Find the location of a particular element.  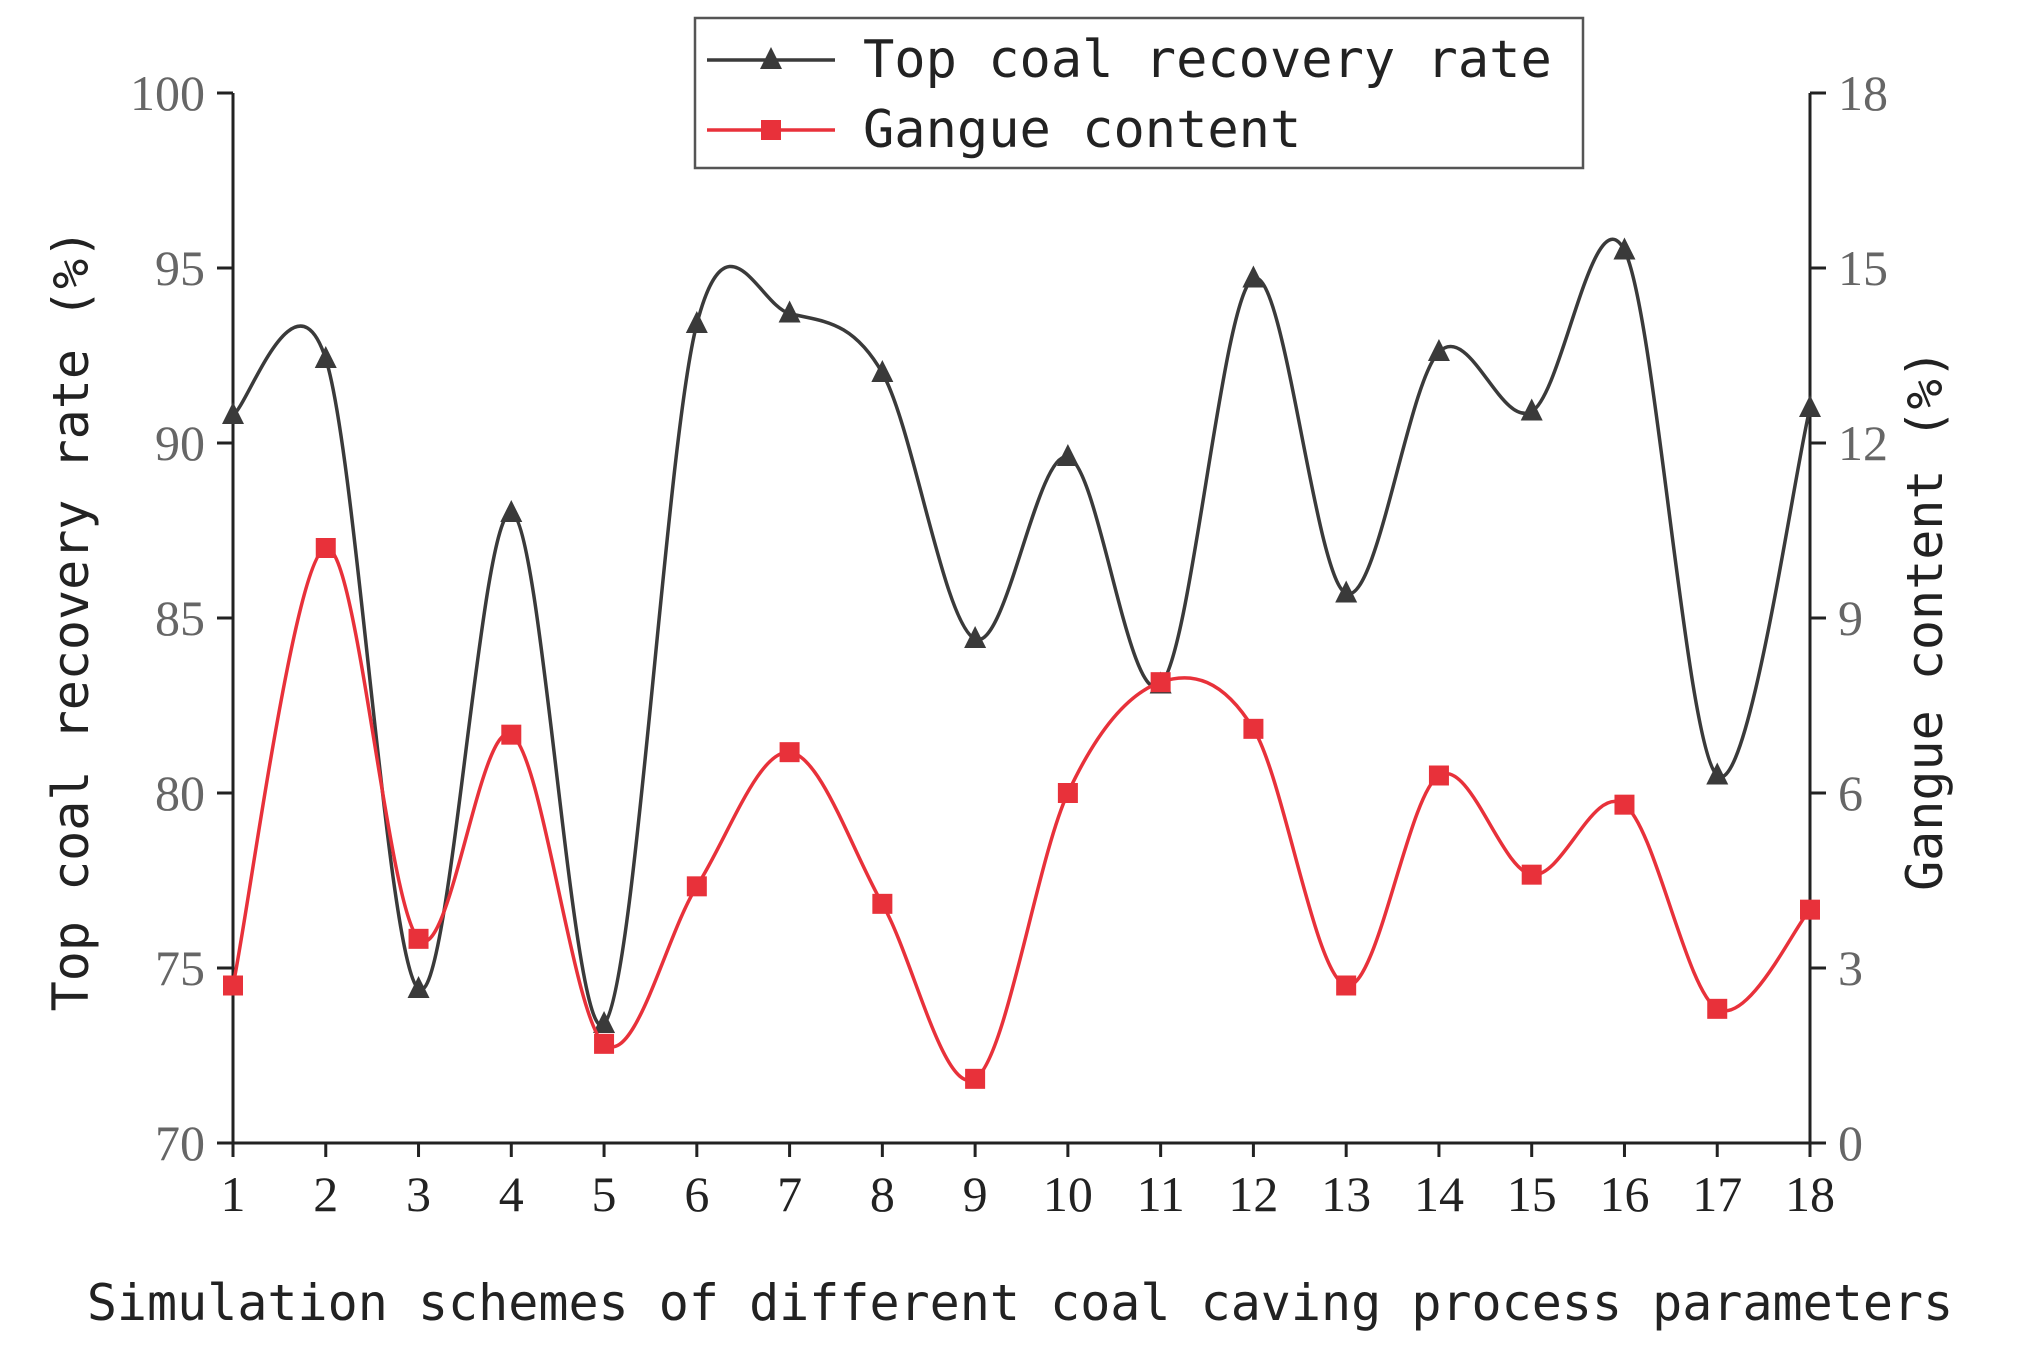

left-axis-title: Top coal recovery rate (%) is located at coordinates (71, 620).